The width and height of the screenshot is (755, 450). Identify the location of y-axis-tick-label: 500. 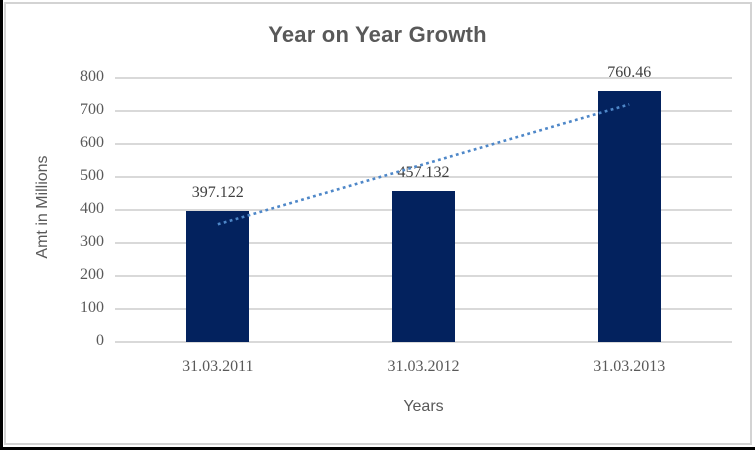
(92, 175).